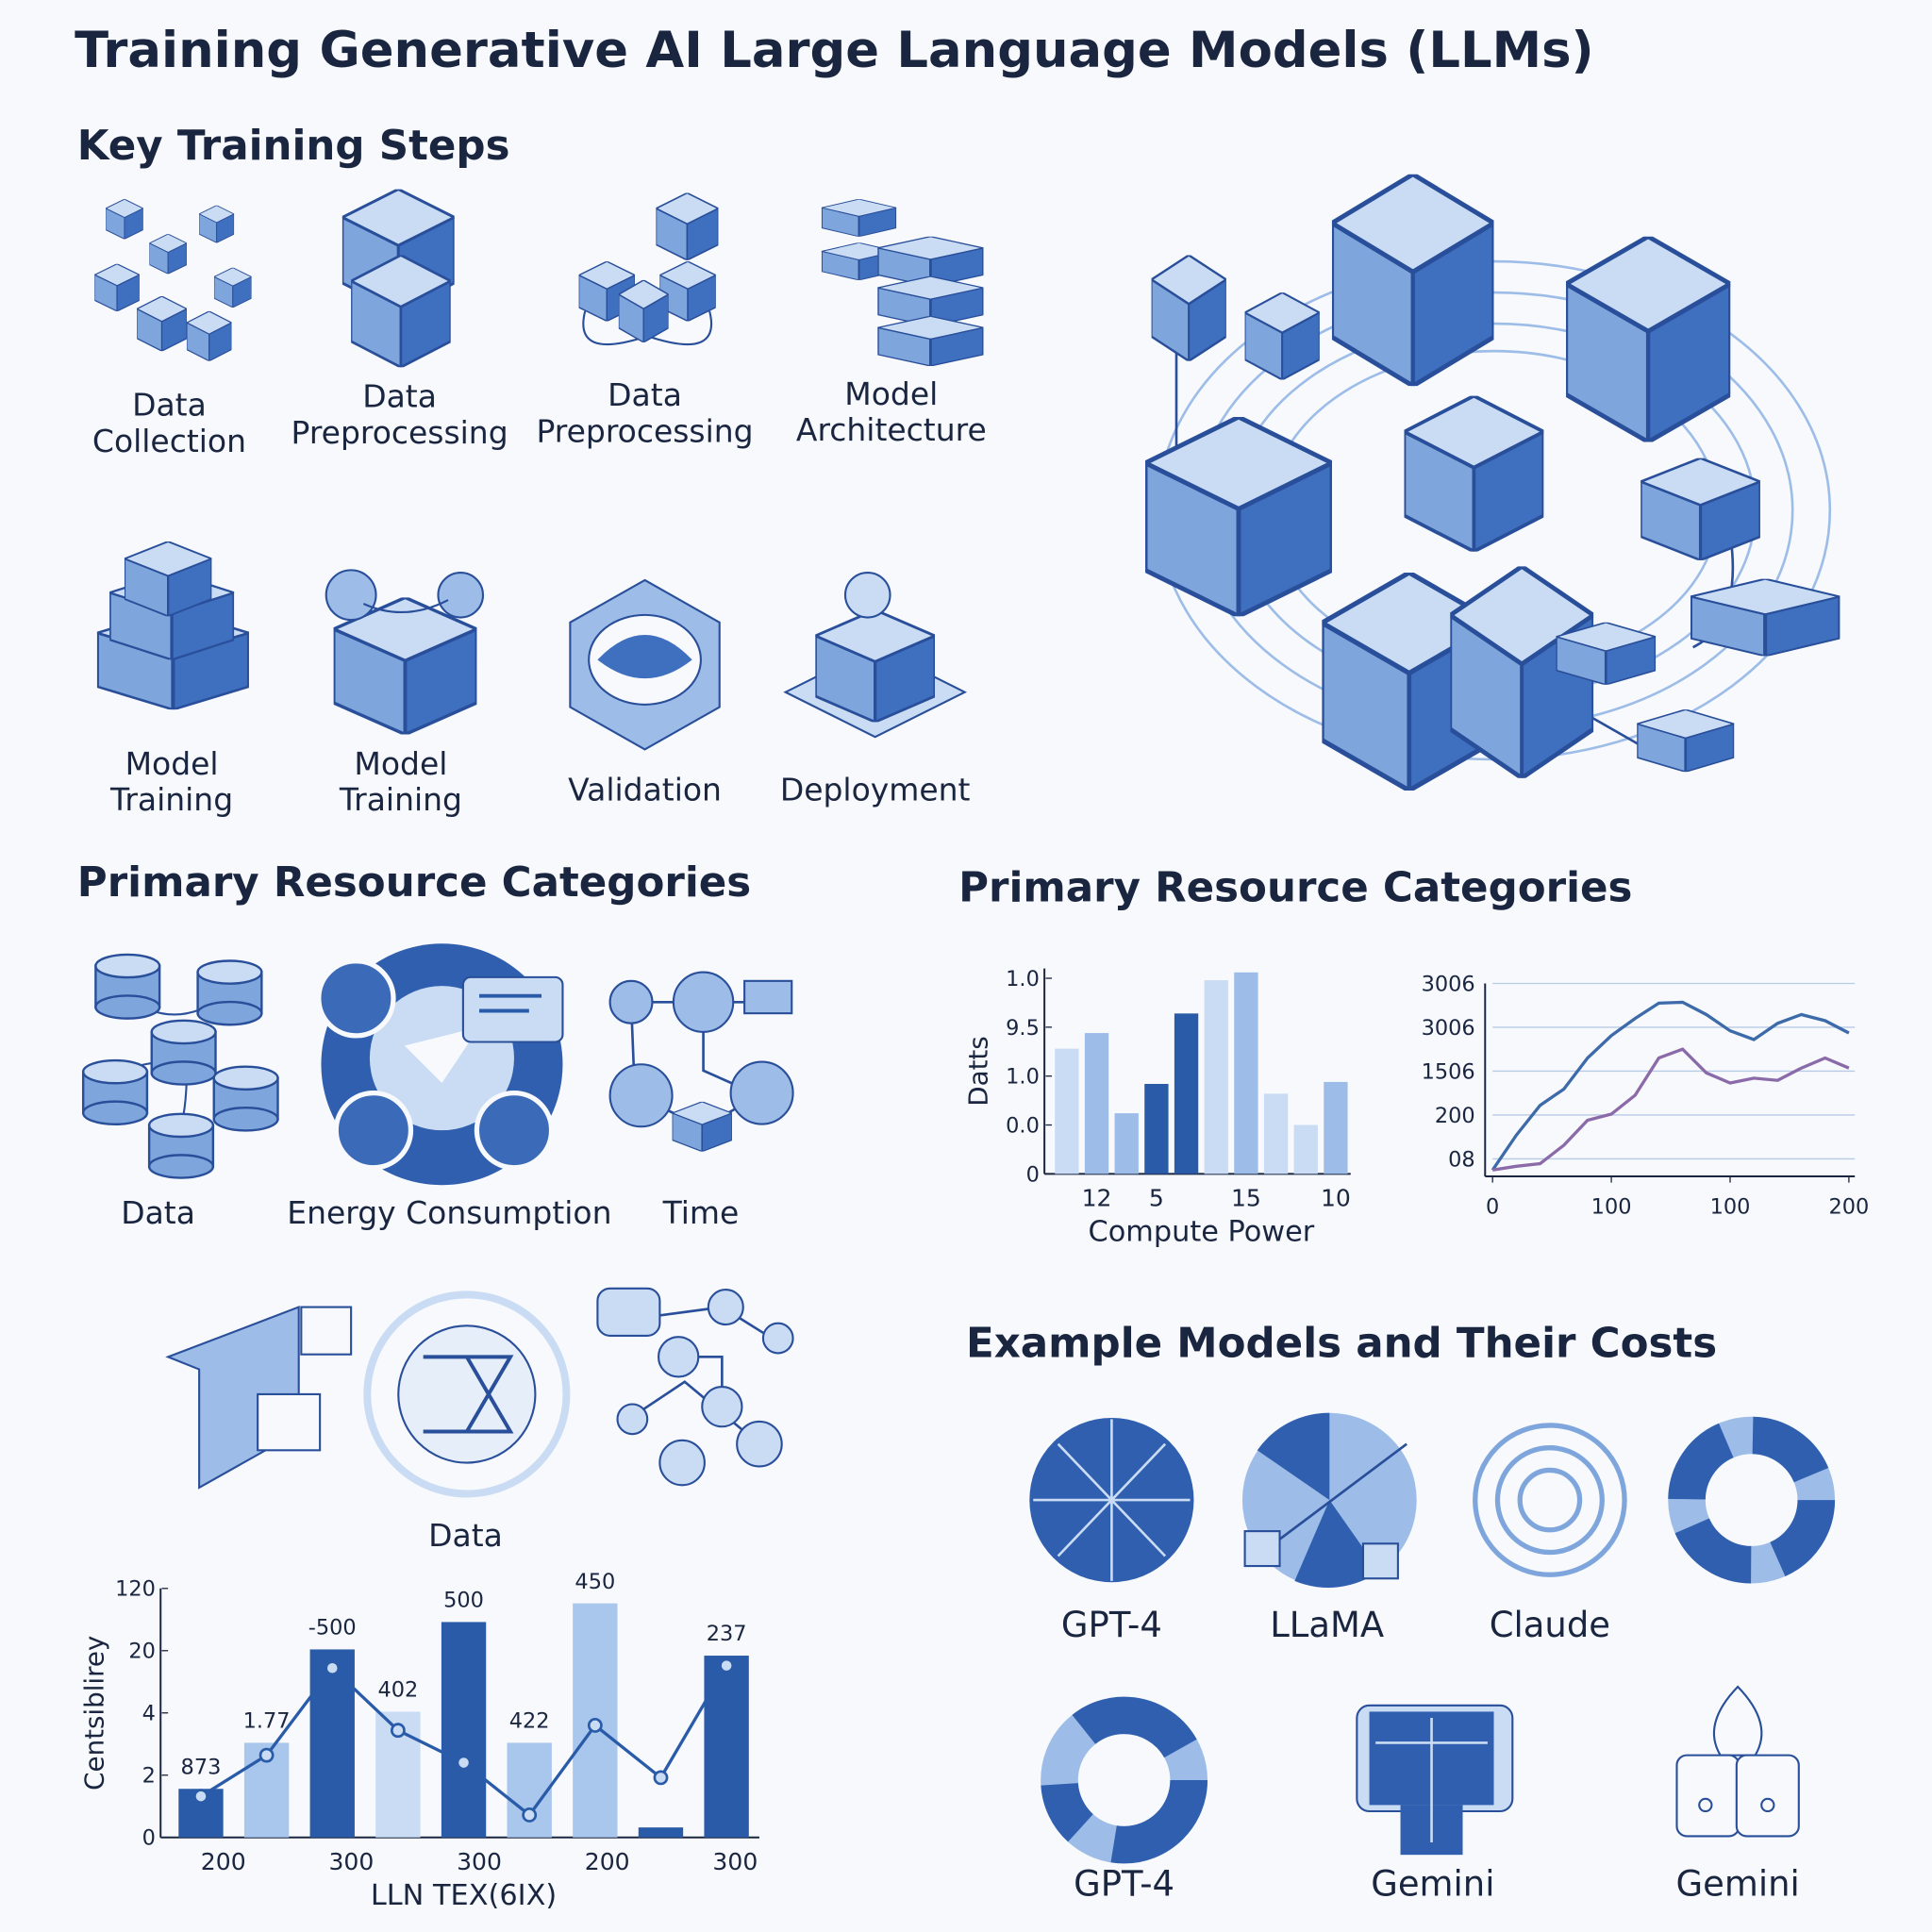  I want to click on step-label: Deployment, so click(876, 790).